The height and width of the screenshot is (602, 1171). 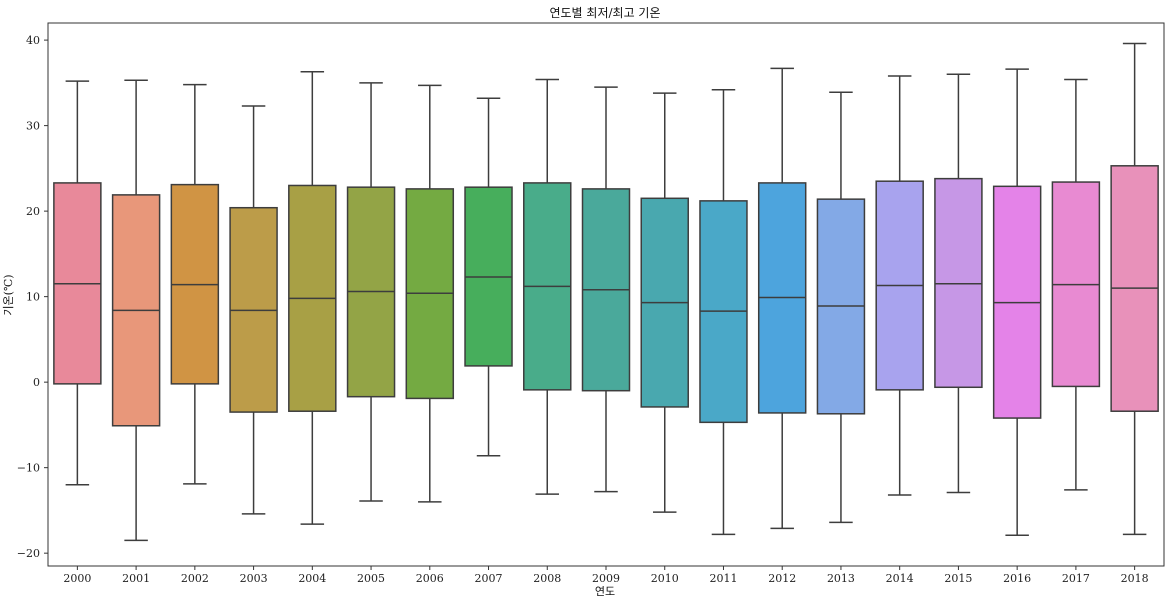 I want to click on box-group-2011, so click(x=723, y=312).